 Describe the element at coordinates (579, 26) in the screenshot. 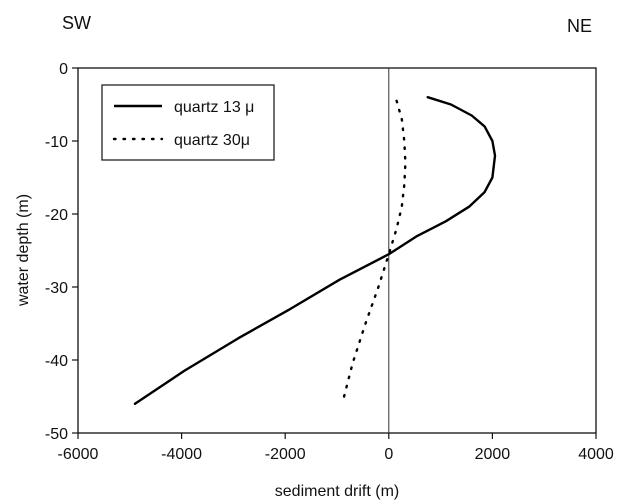

I see `corner-label-ne: NE` at that location.